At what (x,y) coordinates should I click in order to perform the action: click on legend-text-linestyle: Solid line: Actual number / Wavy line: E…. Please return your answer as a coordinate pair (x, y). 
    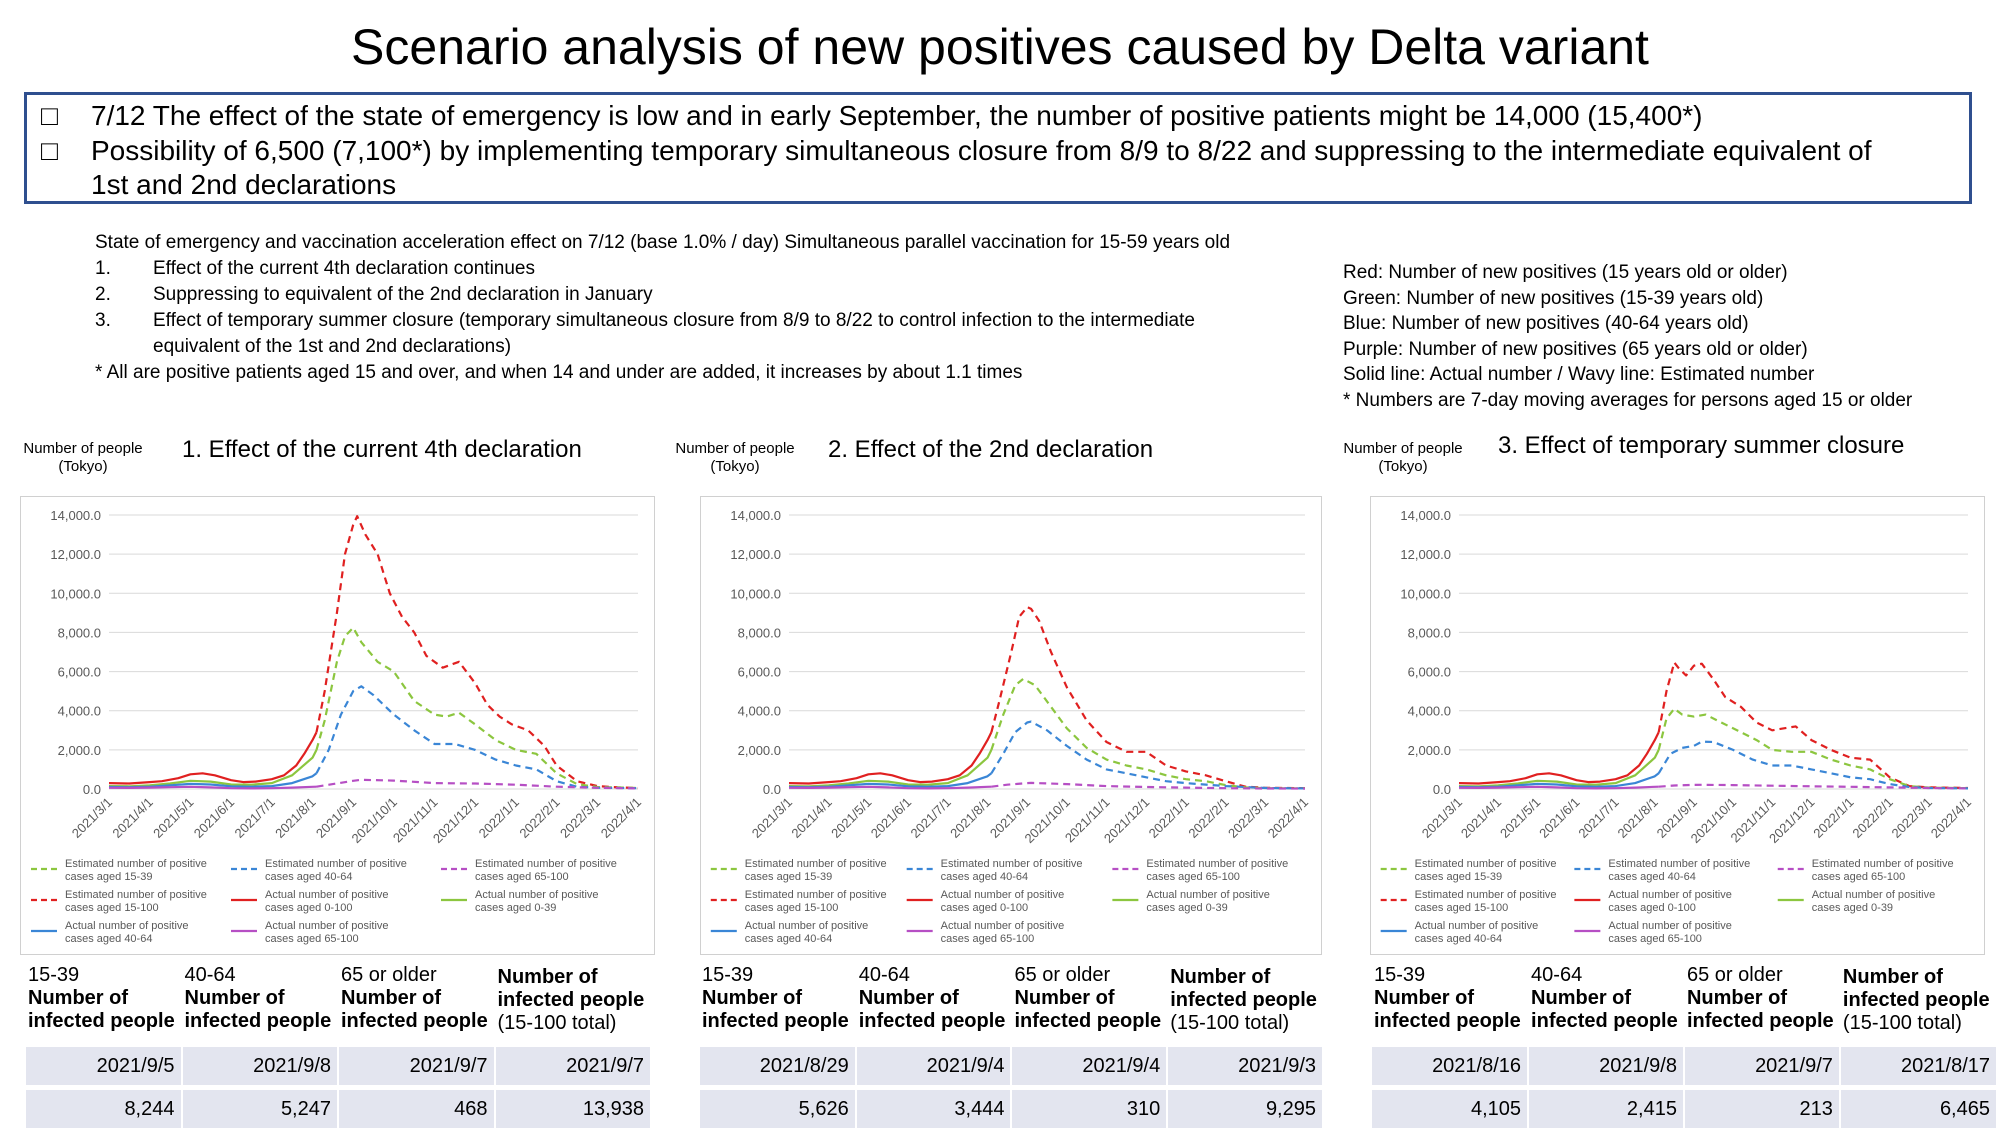
    Looking at the image, I should click on (1579, 374).